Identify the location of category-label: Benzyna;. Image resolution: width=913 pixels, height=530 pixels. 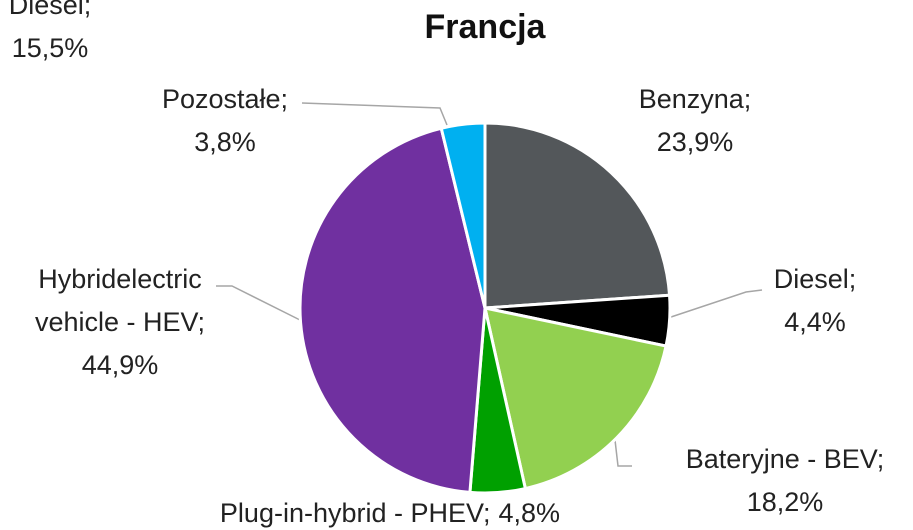
(695, 99).